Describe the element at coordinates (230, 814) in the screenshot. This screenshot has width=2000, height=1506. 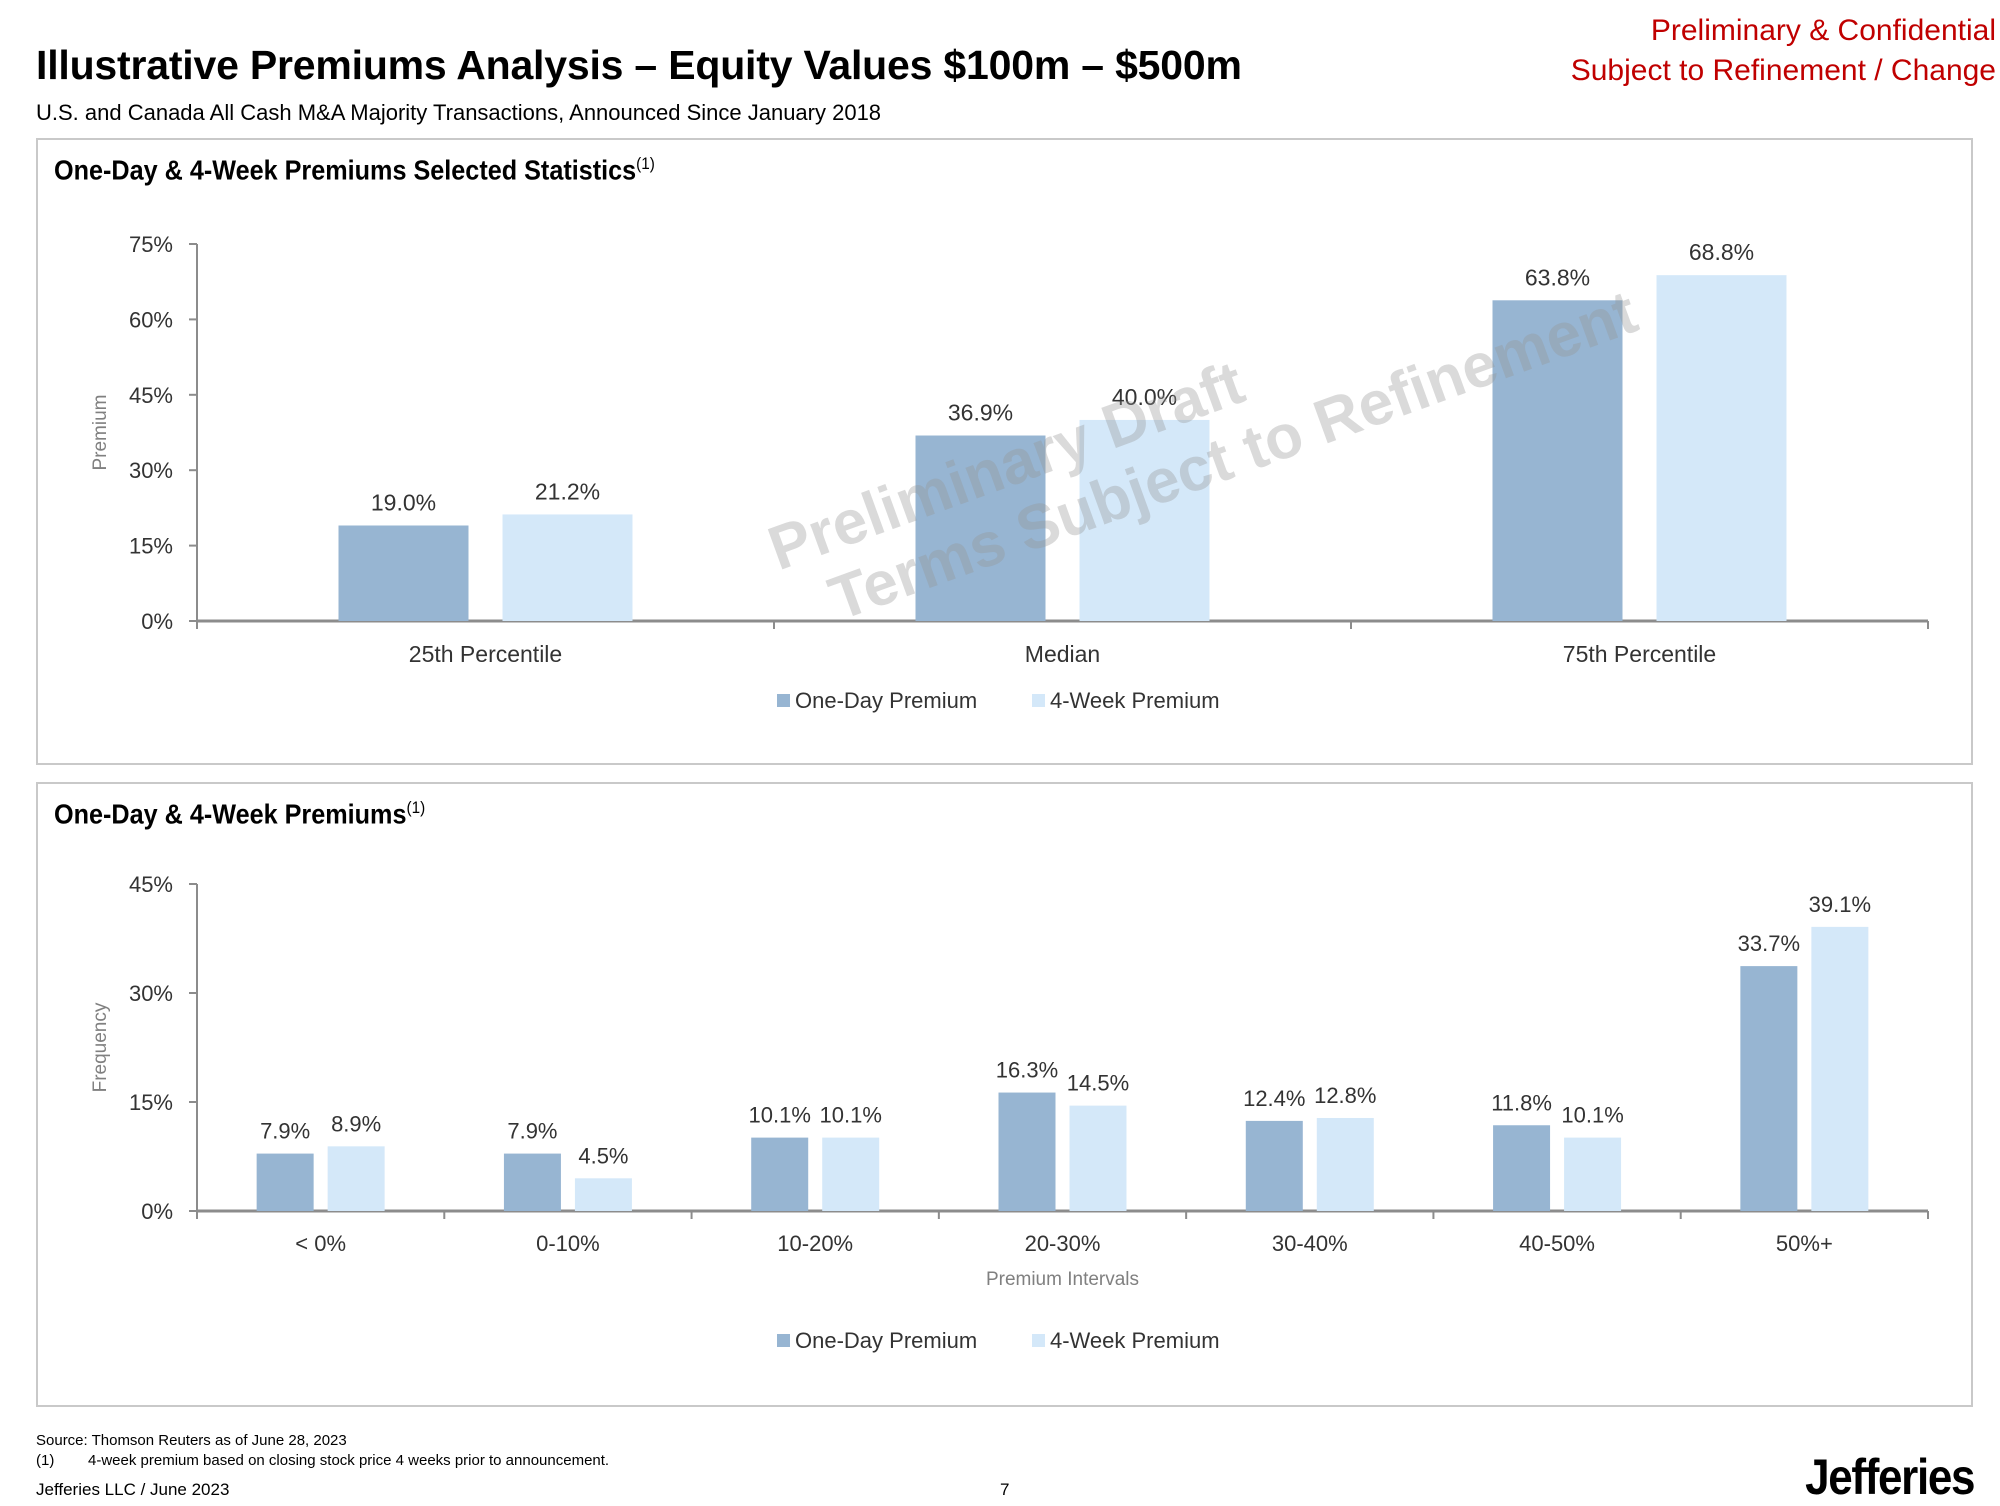
I see `frequency-panel-title-text: One-Day & 4-Week Premiums` at that location.